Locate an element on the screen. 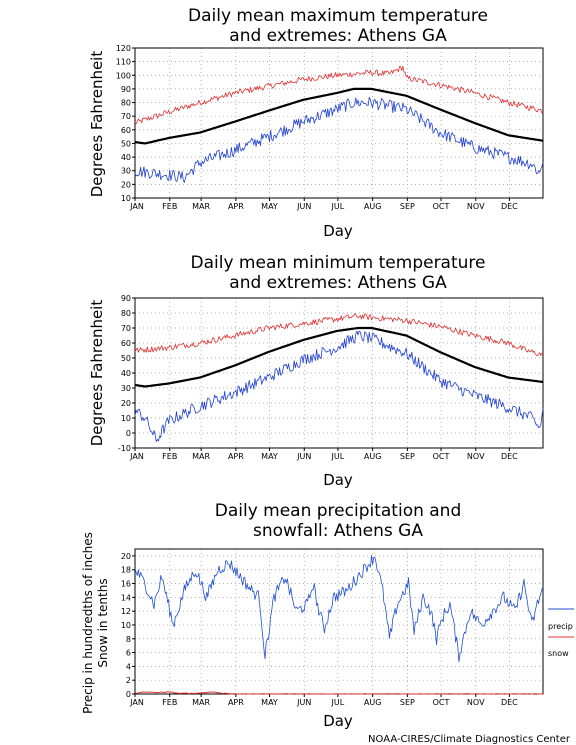 The height and width of the screenshot is (745, 576). series-line-precip is located at coordinates (339, 609).